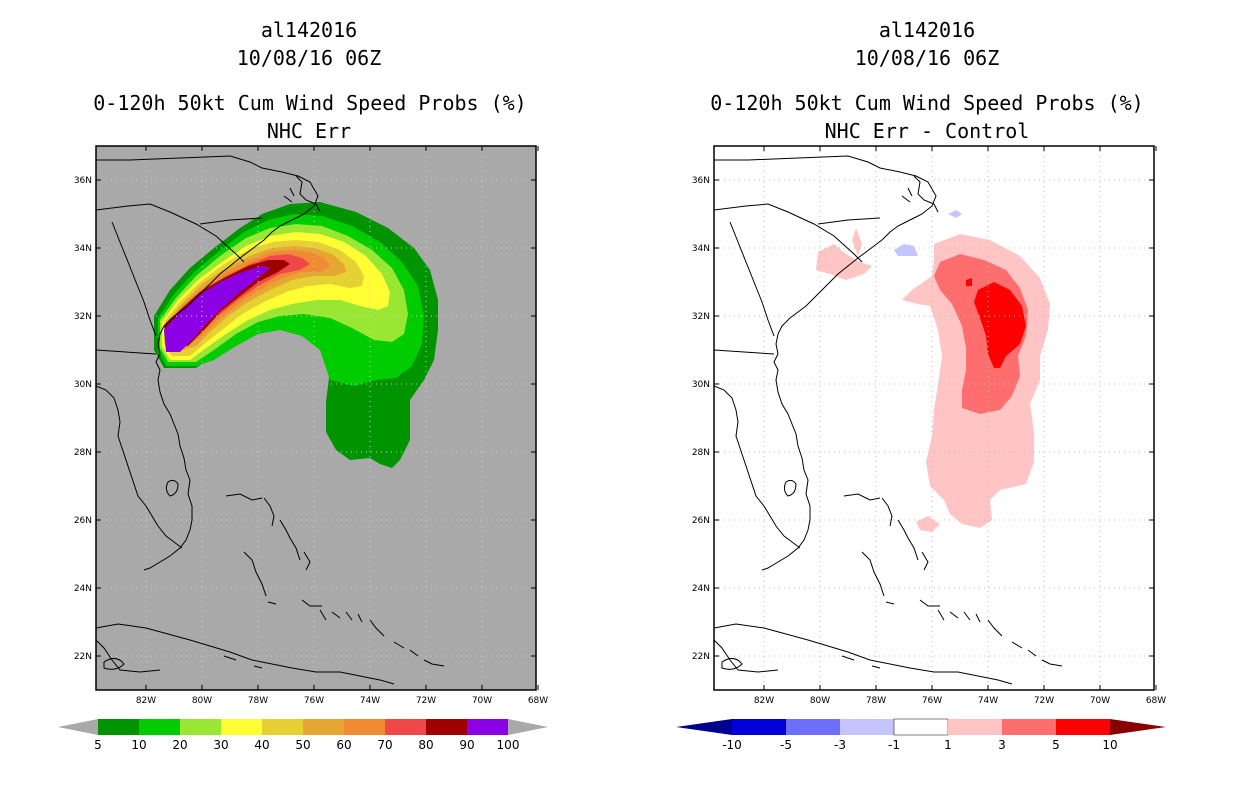 Image resolution: width=1236 pixels, height=800 pixels. Describe the element at coordinates (948, 745) in the screenshot. I see `colorbar-label: 1` at that location.